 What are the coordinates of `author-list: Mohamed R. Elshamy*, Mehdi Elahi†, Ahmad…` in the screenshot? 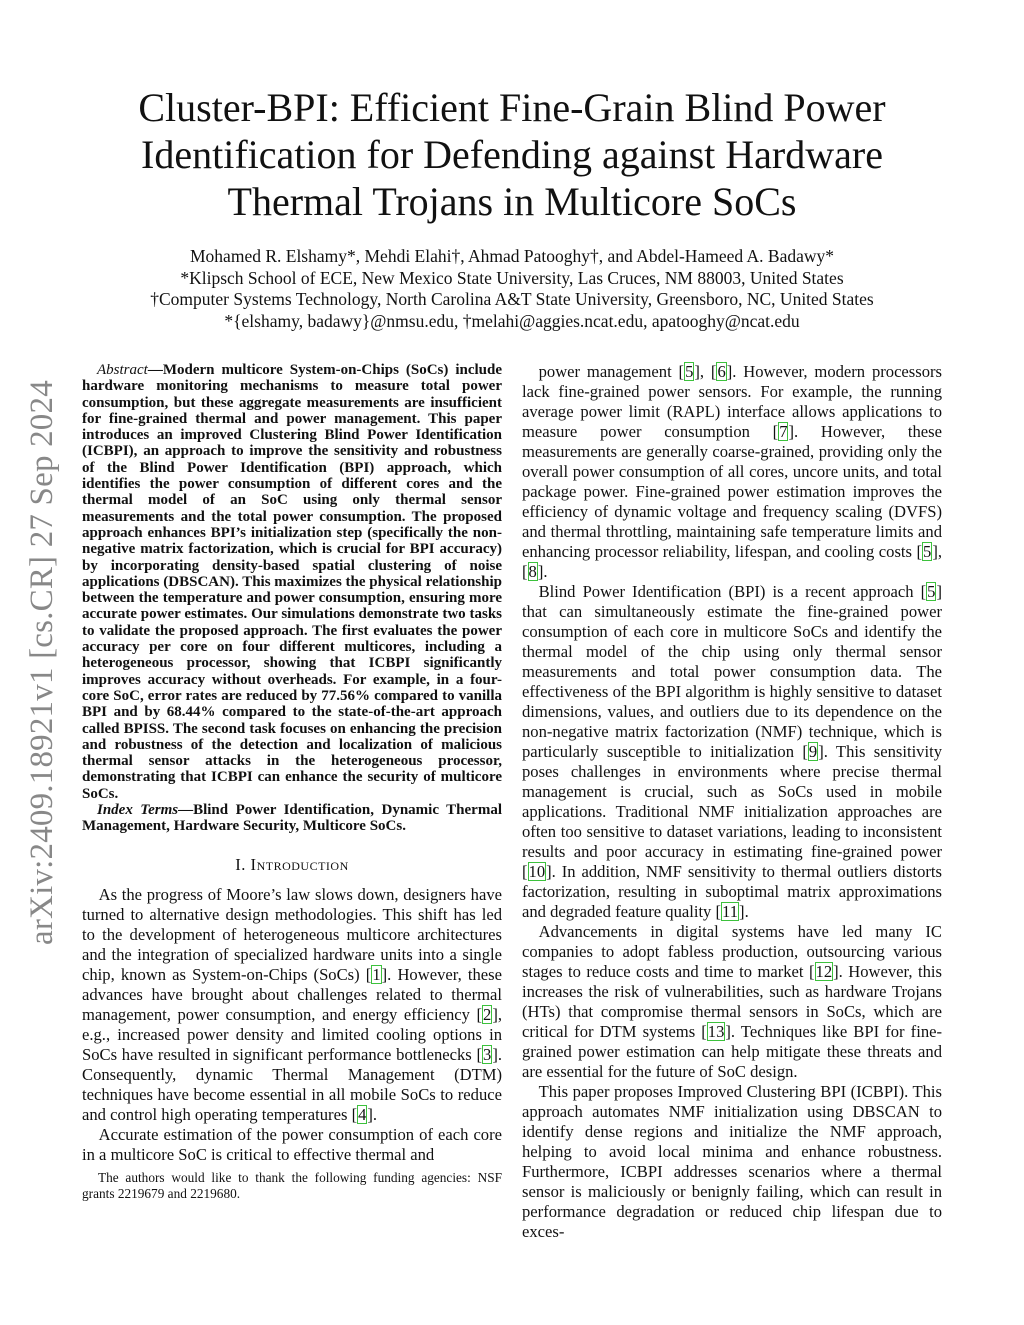 It's located at (512, 256).